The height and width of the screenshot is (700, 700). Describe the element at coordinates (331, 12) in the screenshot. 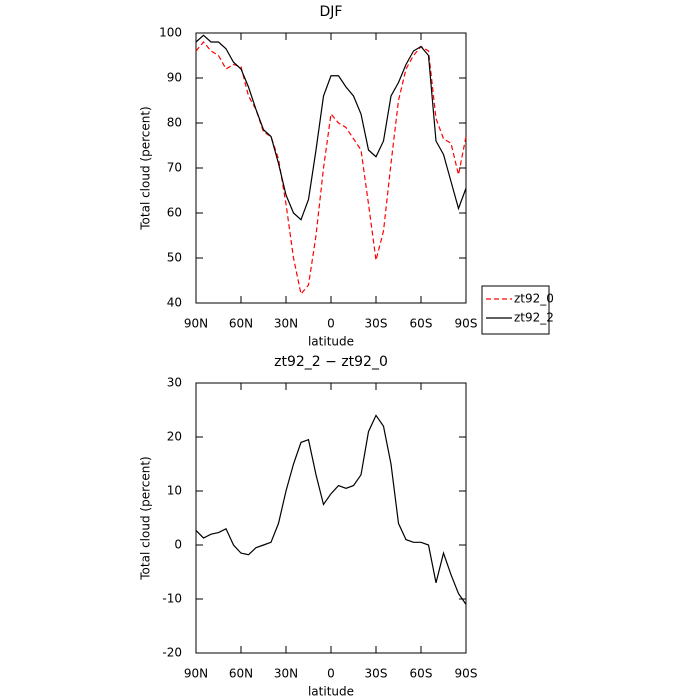

I see `chart-title: DJF` at that location.